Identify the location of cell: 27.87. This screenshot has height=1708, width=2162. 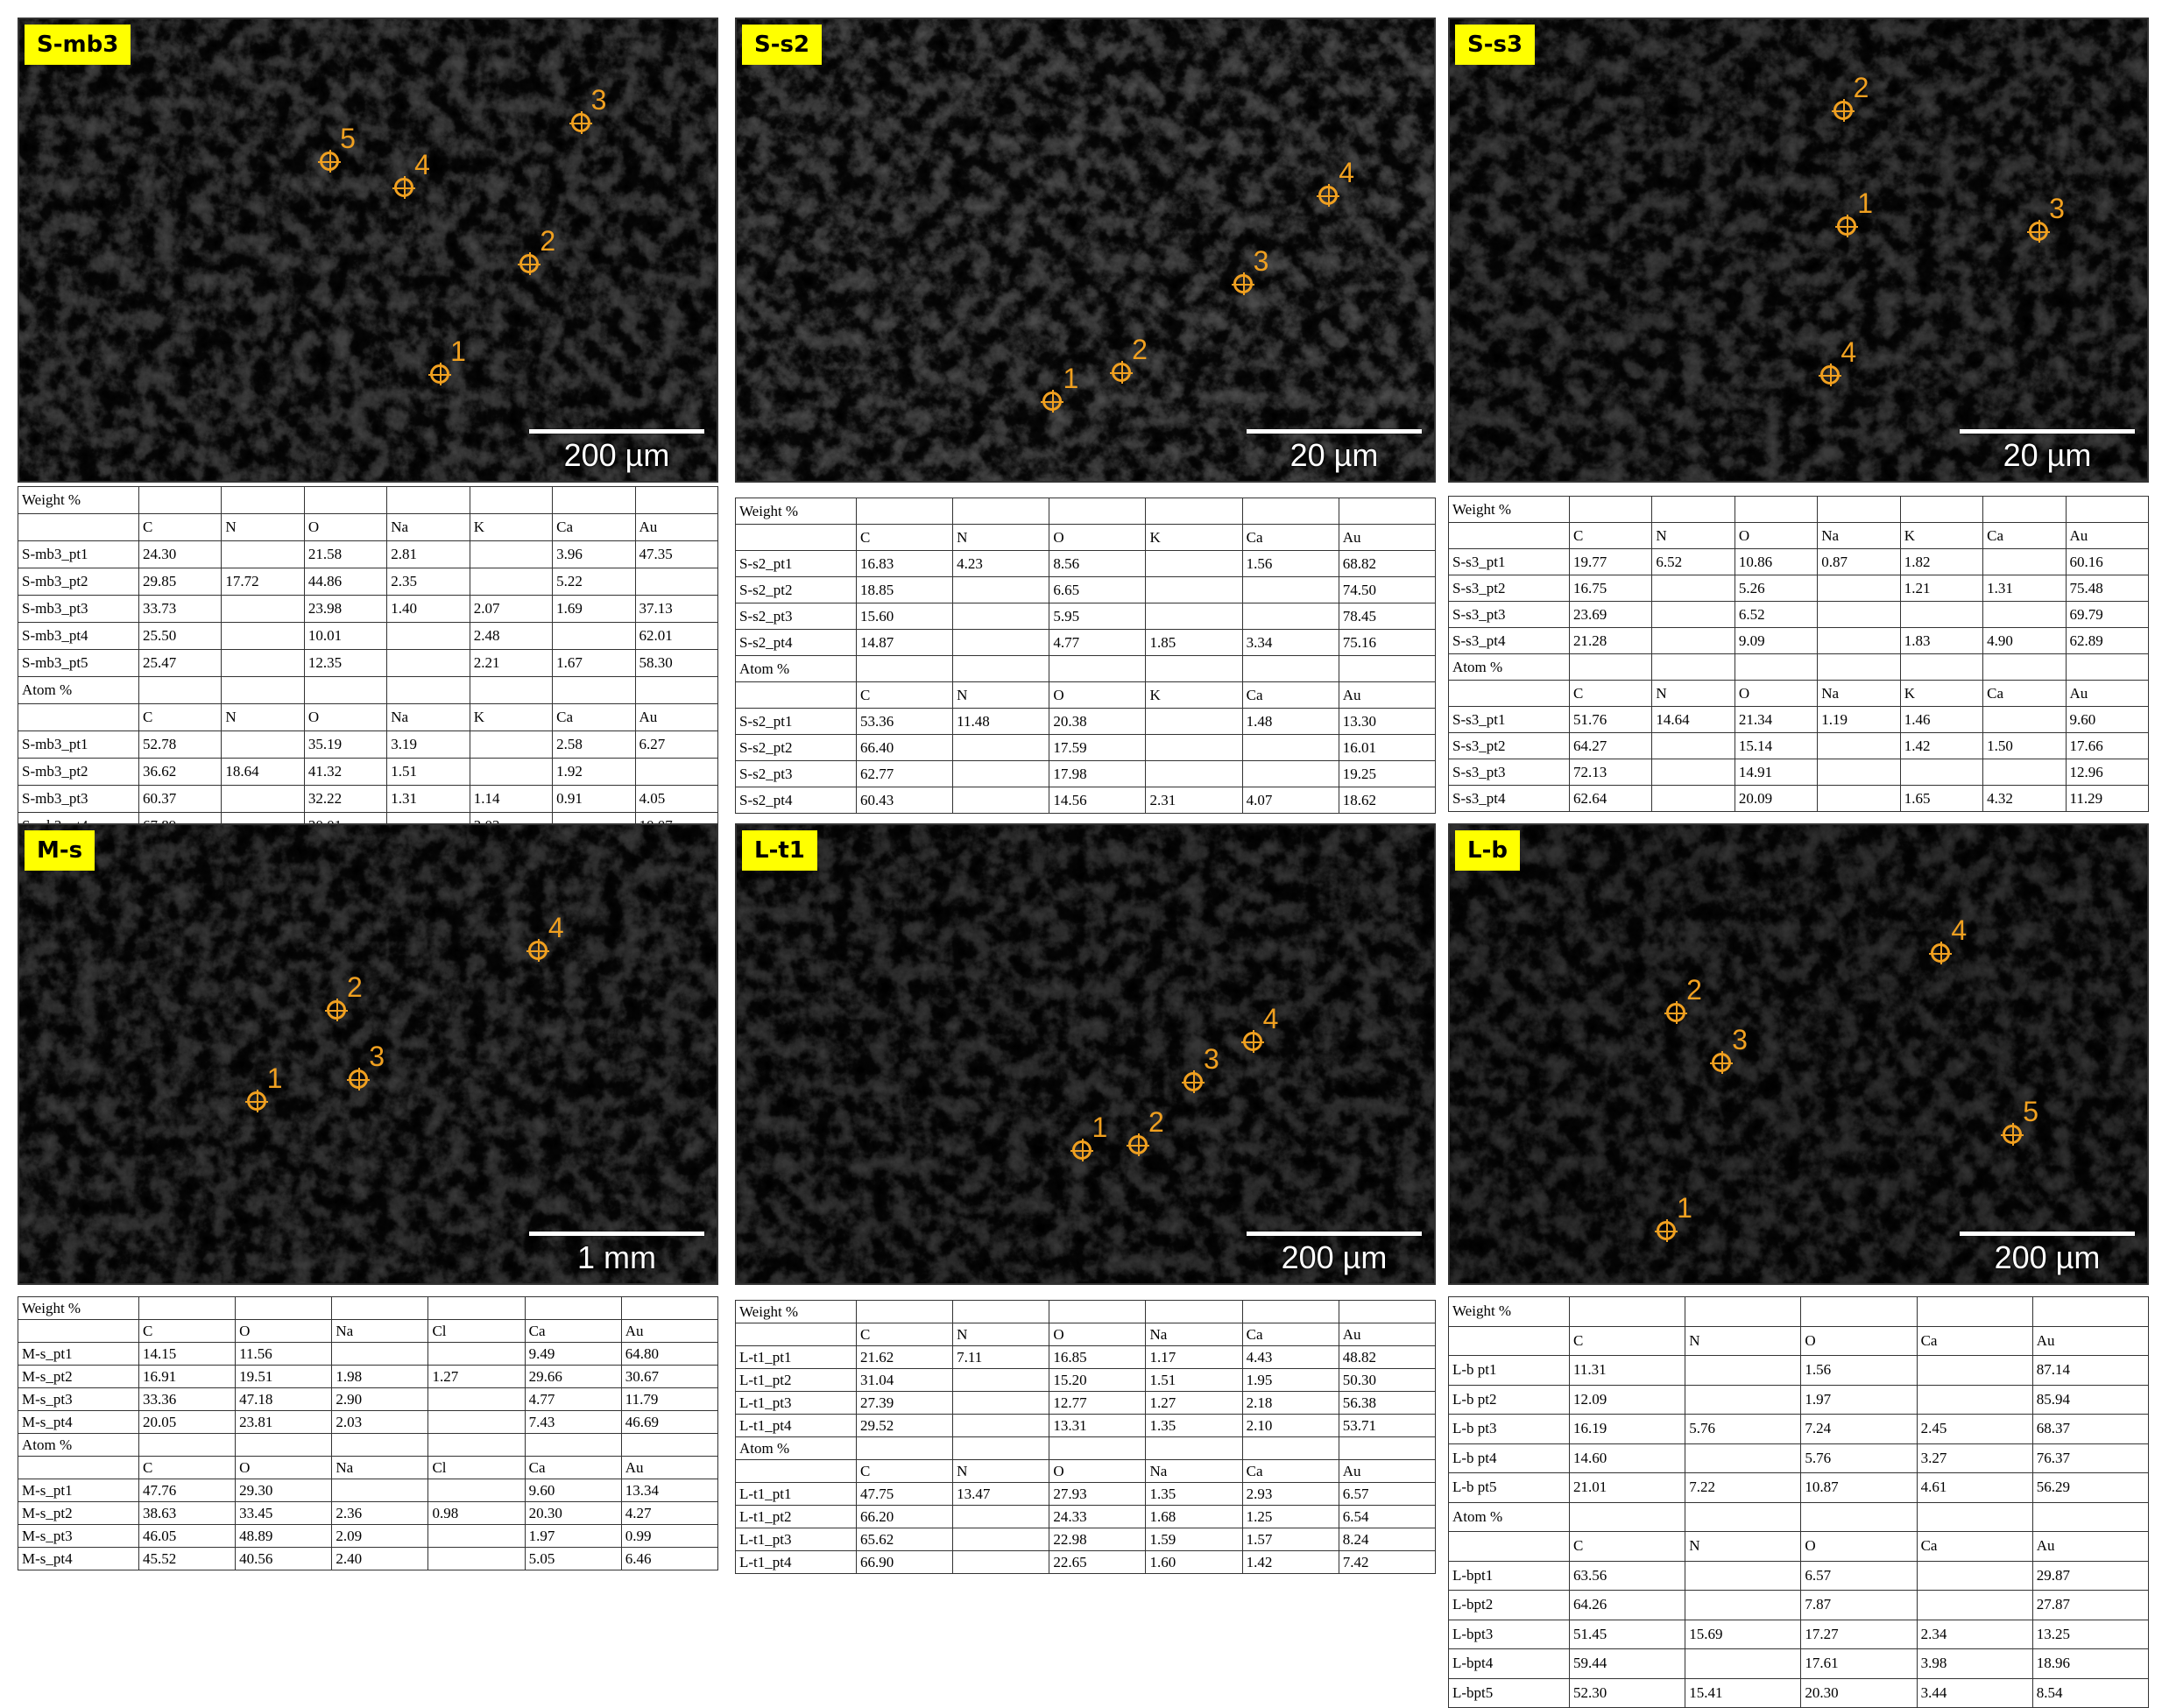
(2090, 1605).